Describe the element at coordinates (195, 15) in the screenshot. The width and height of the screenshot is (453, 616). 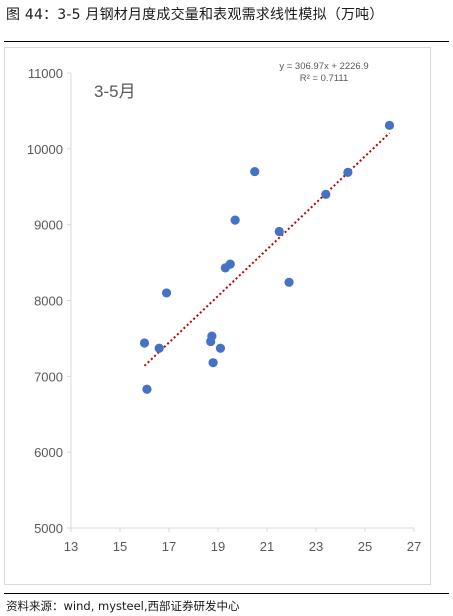
I see `figure-title: 图 44：3-5 月钢材月度成交量和表观需求线性模拟（万吨）` at that location.